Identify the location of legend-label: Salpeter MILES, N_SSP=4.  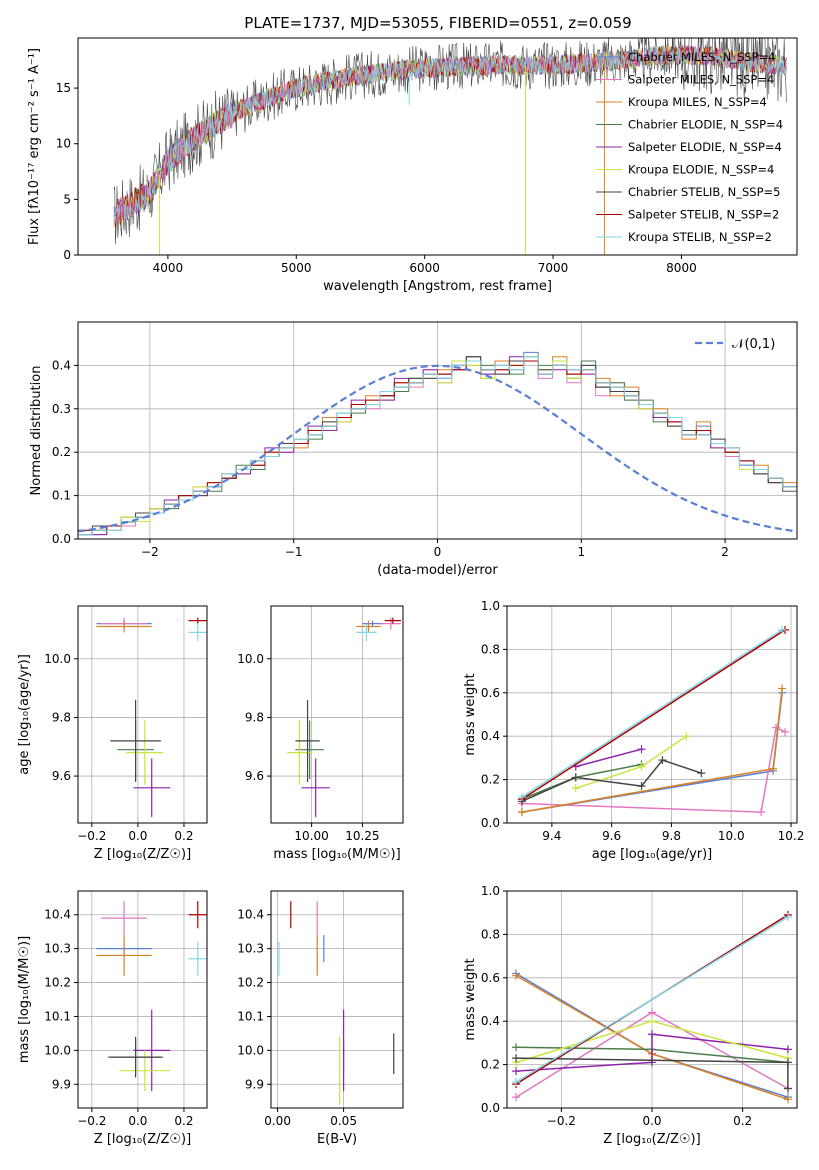
(701, 80).